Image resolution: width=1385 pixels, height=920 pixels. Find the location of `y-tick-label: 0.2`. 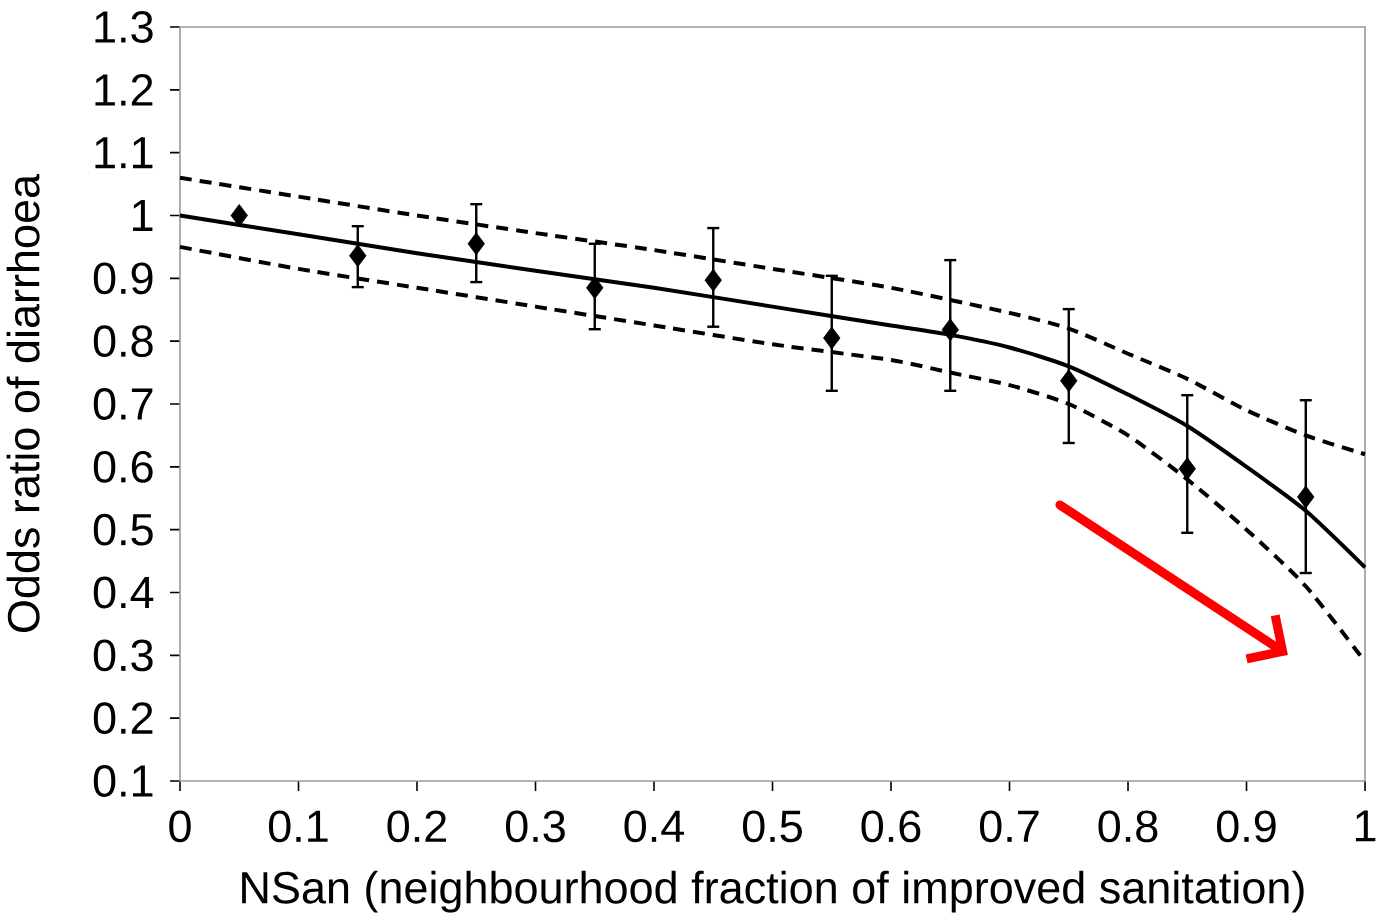

y-tick-label: 0.2 is located at coordinates (123, 718).